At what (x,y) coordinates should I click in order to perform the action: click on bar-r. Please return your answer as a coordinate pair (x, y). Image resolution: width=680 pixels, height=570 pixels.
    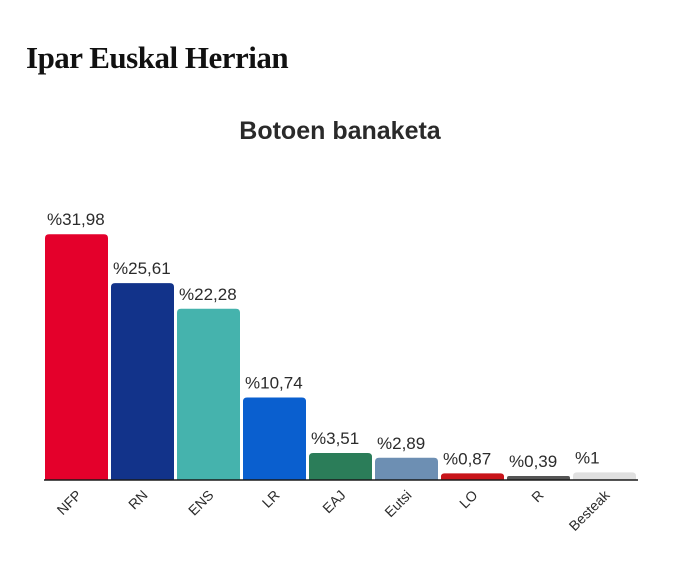
    Looking at the image, I should click on (538, 478).